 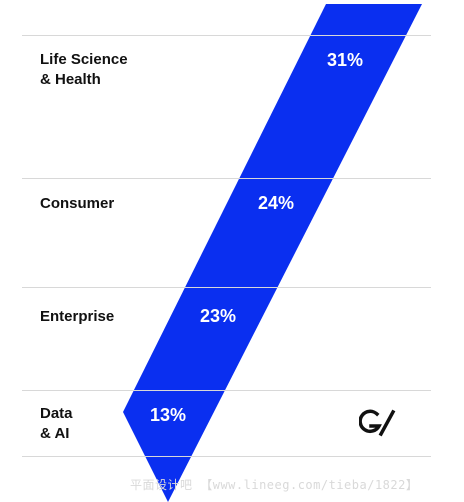 I want to click on value-label-life-science: 31%, so click(x=345, y=60).